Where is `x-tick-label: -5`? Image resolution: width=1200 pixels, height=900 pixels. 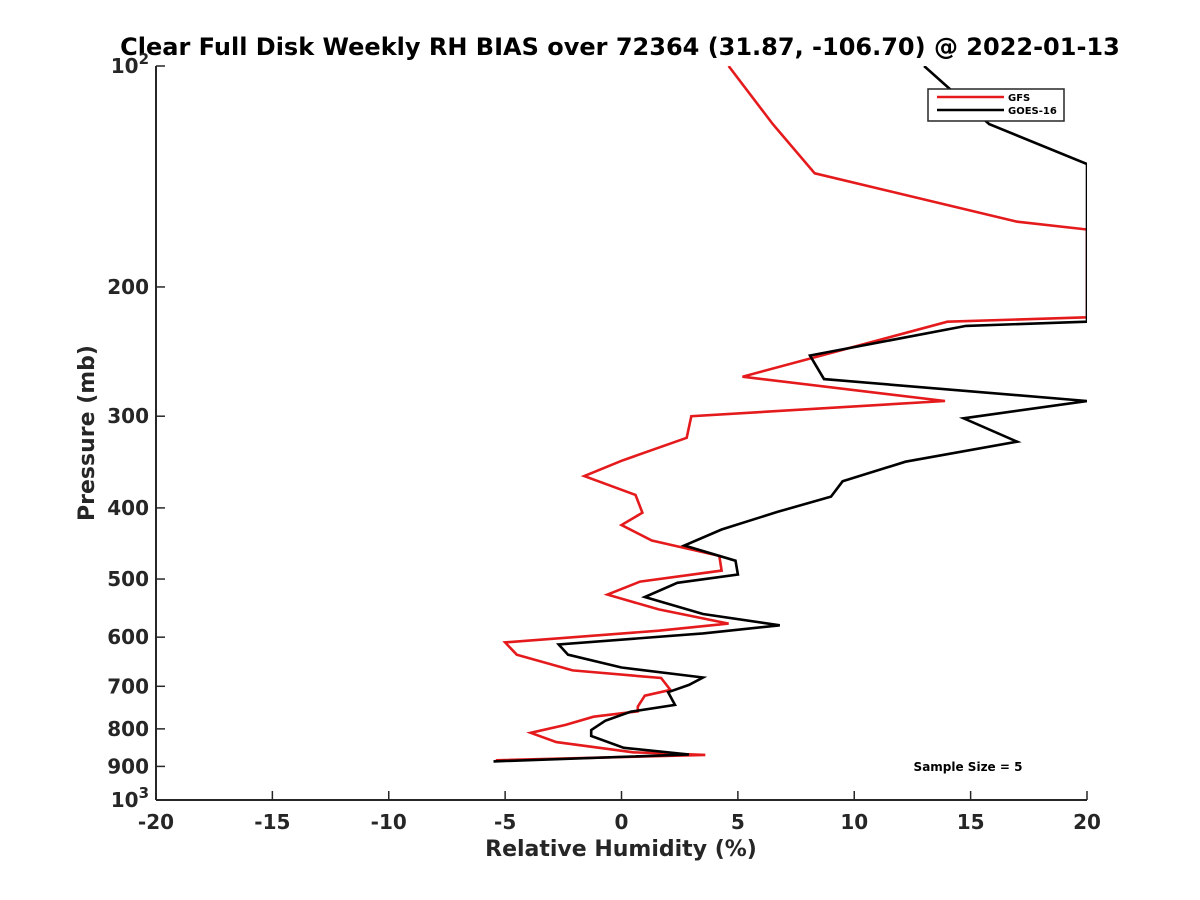
x-tick-label: -5 is located at coordinates (505, 822).